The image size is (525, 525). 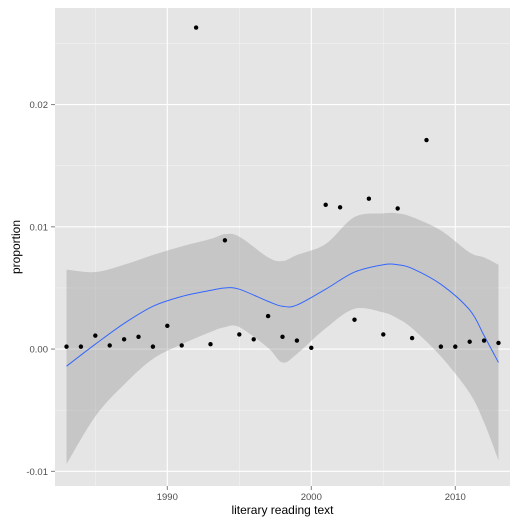 I want to click on y-axis-ticks: -0.01 0.00 0.01 0.02, so click(x=40, y=289).